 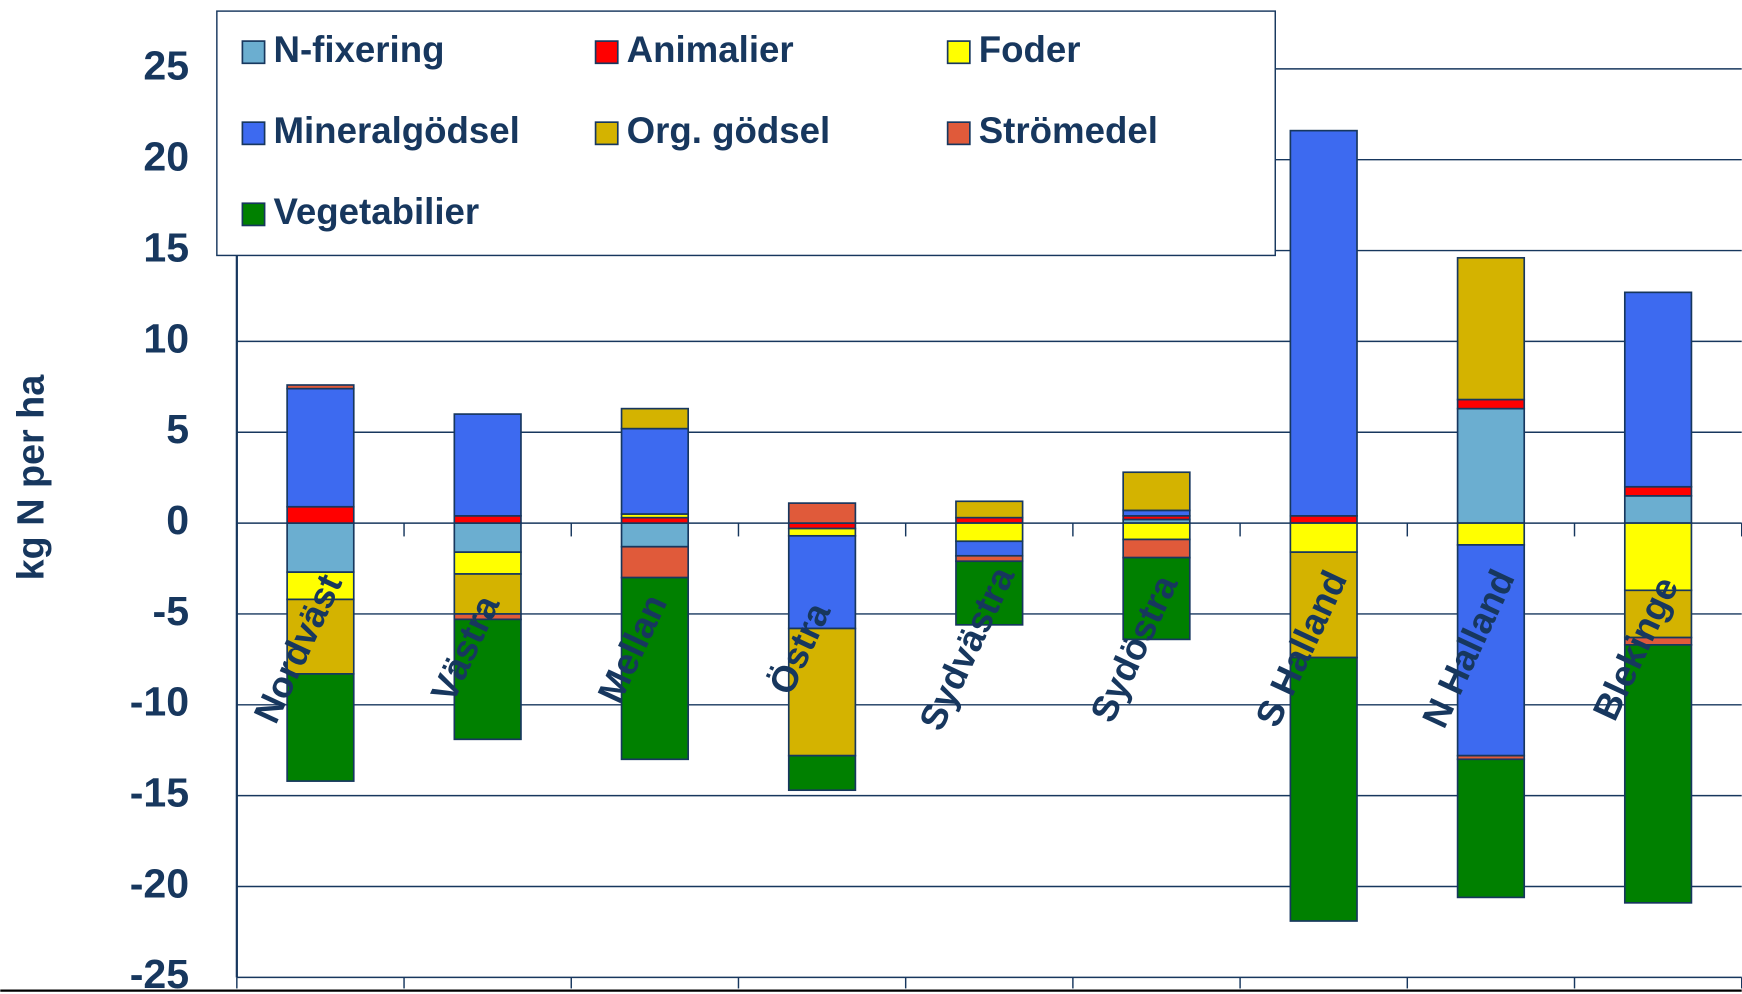 I want to click on y-tick-label: -5, so click(x=171, y=611).